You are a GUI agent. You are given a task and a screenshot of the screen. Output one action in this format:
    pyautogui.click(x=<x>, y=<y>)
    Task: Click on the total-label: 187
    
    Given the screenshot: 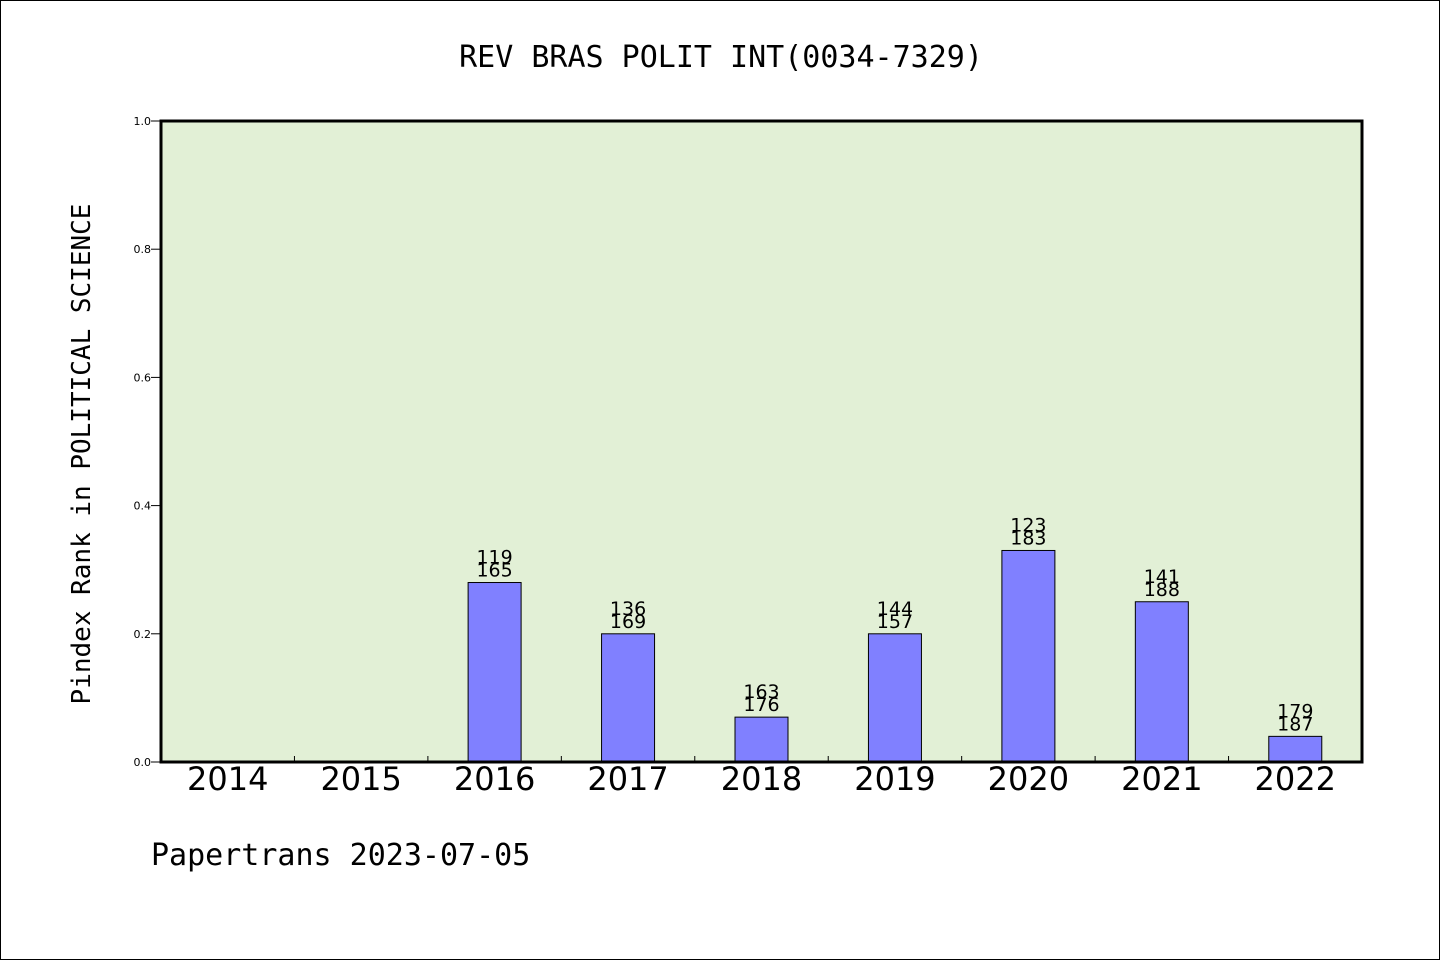 What is the action you would take?
    pyautogui.click(x=1295, y=724)
    